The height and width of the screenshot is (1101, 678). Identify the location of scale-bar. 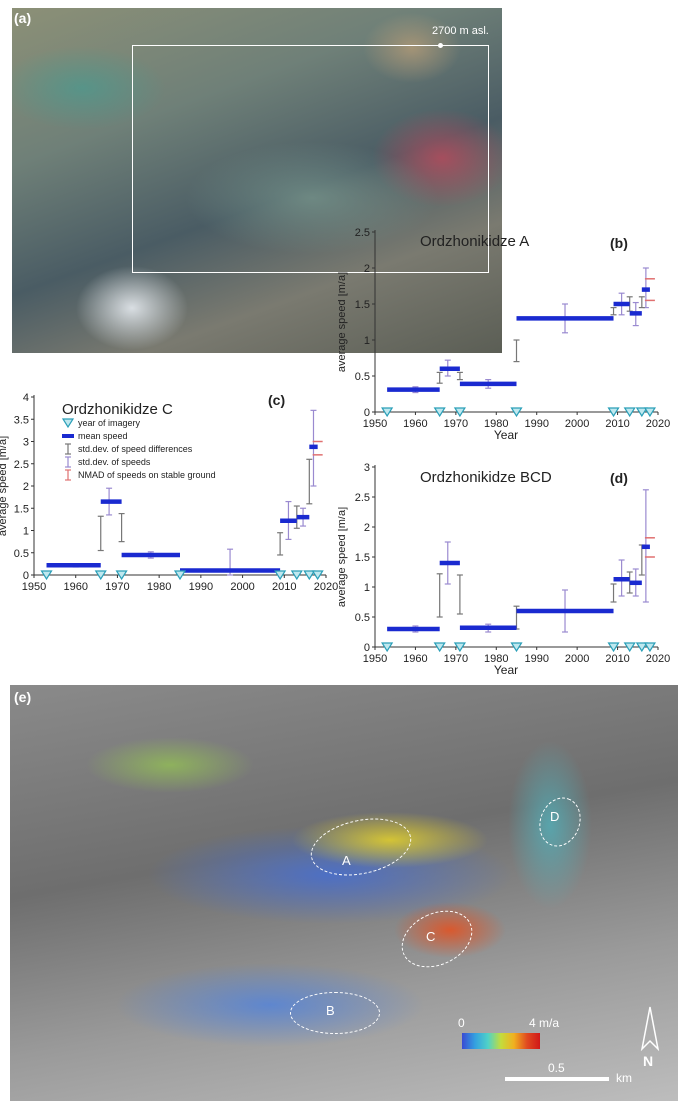
(557, 1079).